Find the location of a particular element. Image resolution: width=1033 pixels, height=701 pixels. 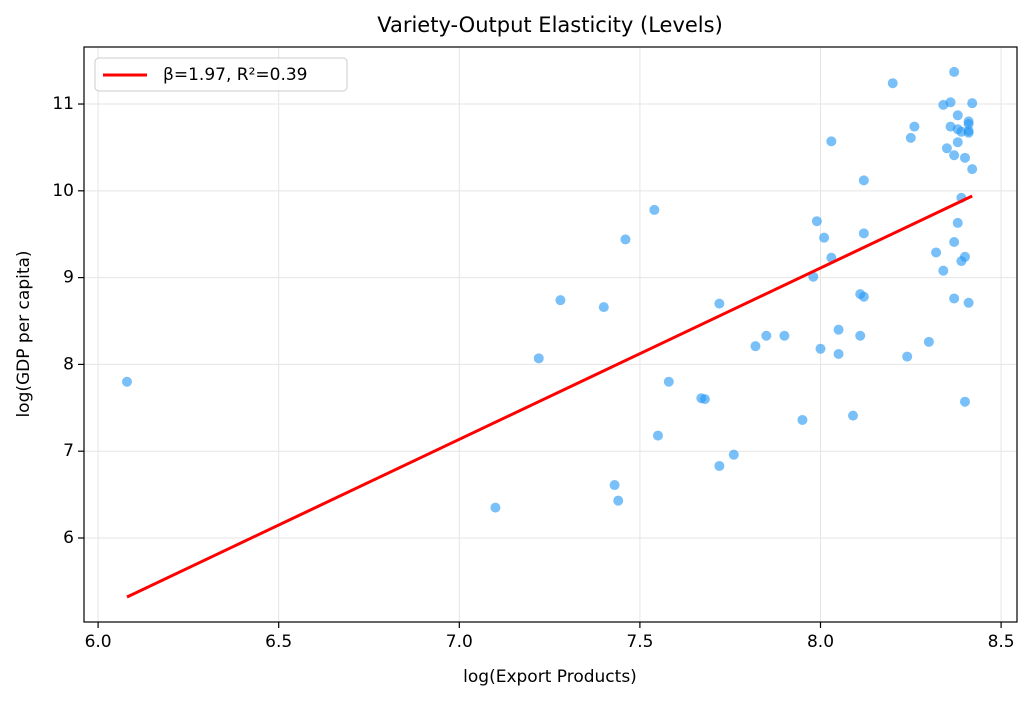

x-tick-label: 7.5 is located at coordinates (639, 642).